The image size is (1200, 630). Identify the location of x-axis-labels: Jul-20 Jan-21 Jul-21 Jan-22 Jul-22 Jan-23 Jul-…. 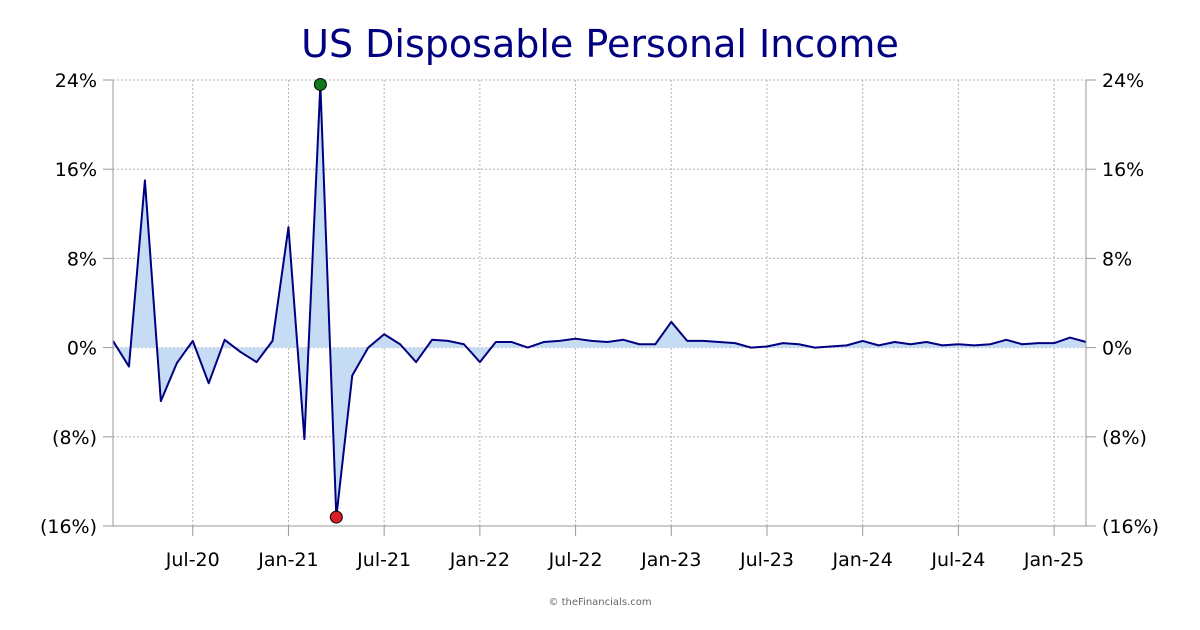
(624, 560).